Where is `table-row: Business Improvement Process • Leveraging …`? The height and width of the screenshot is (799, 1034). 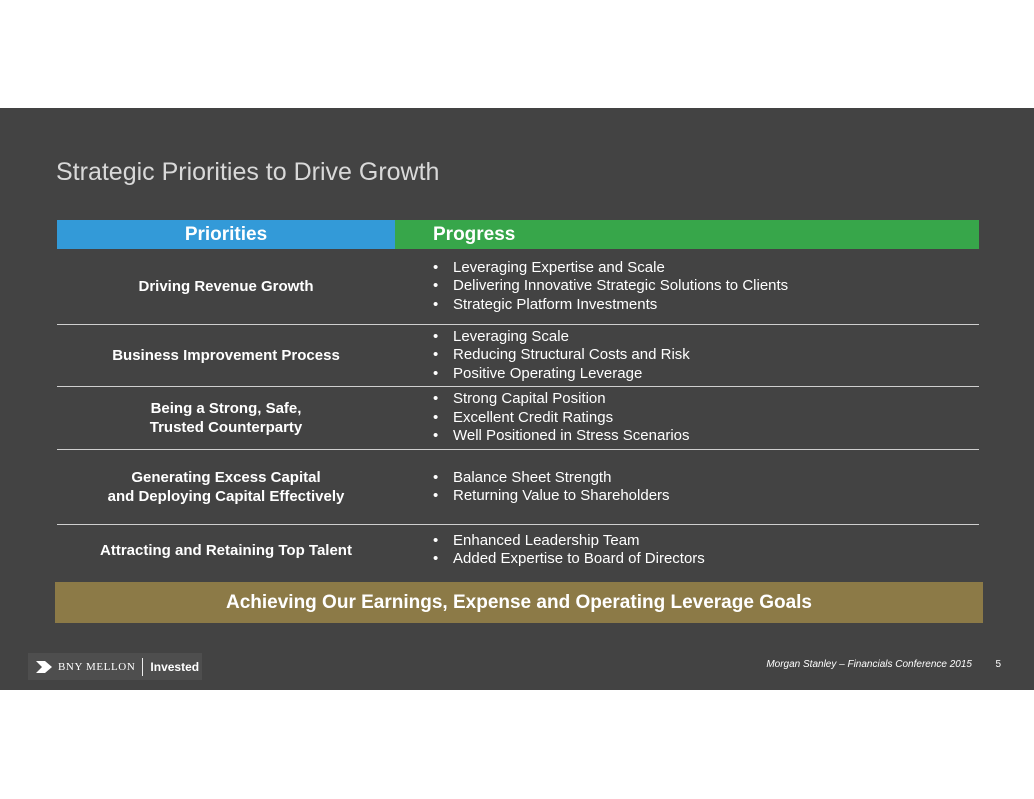
table-row: Business Improvement Process • Leveraging … is located at coordinates (518, 356).